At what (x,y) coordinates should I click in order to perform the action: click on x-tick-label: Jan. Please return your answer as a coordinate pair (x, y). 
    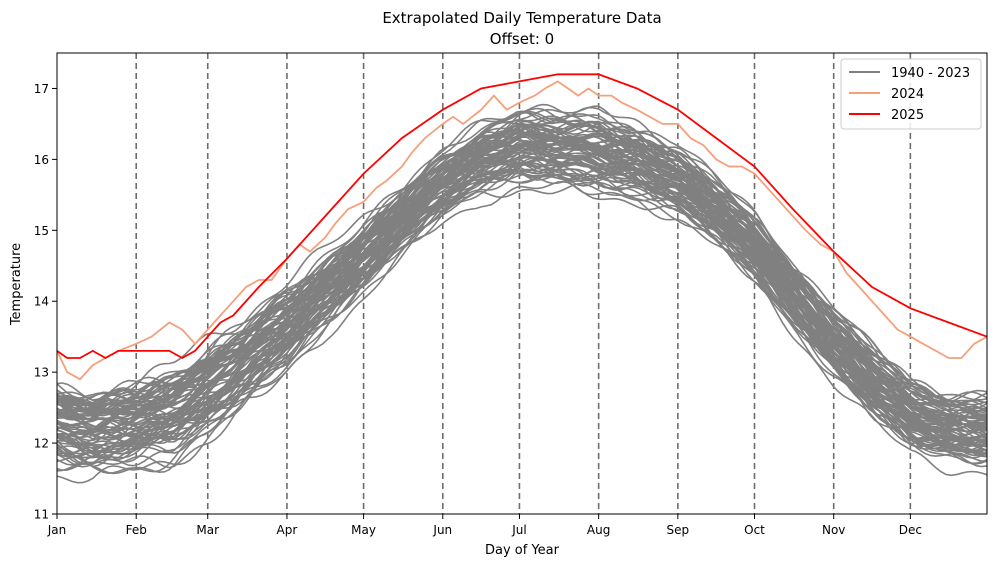
    Looking at the image, I should click on (57, 530).